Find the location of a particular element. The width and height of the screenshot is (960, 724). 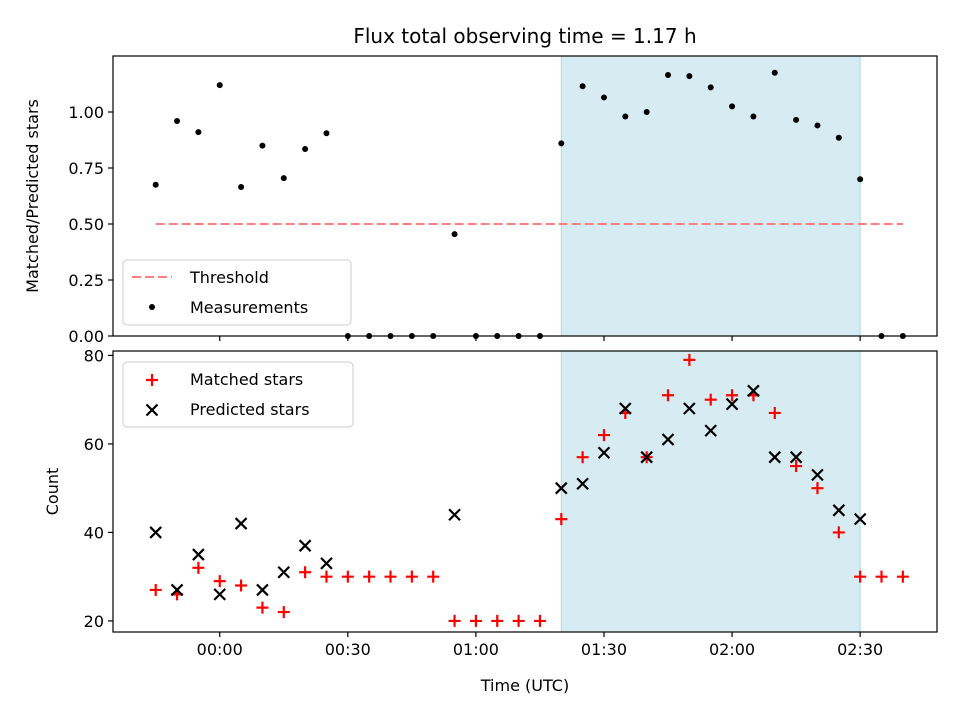

x-tick-label: 02:30 is located at coordinates (860, 649).